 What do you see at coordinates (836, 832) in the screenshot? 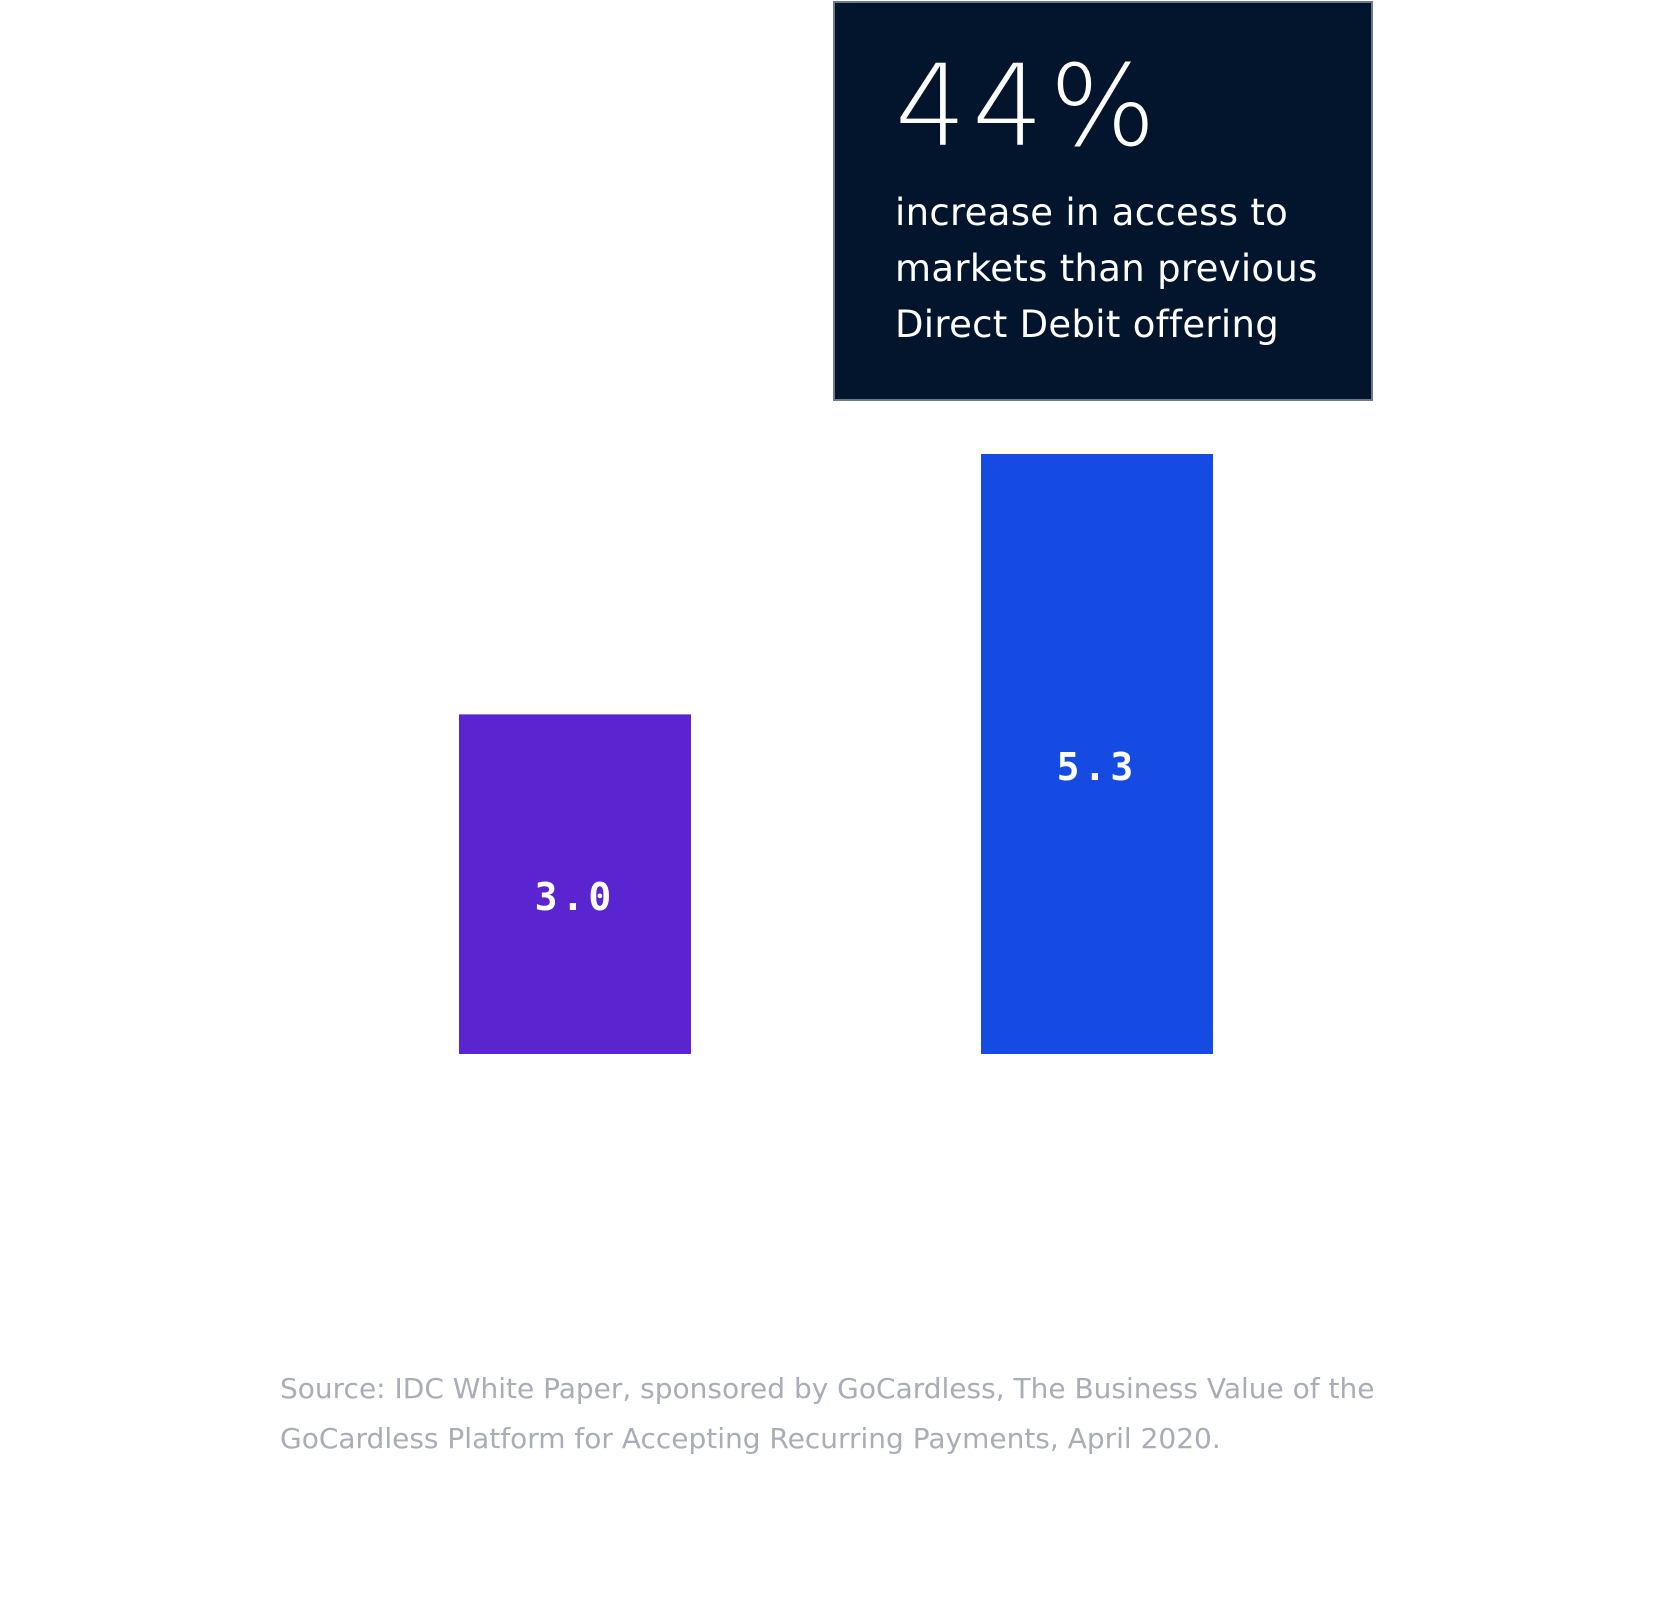
I see `bar-labels-group: 3.0 5.3` at bounding box center [836, 832].